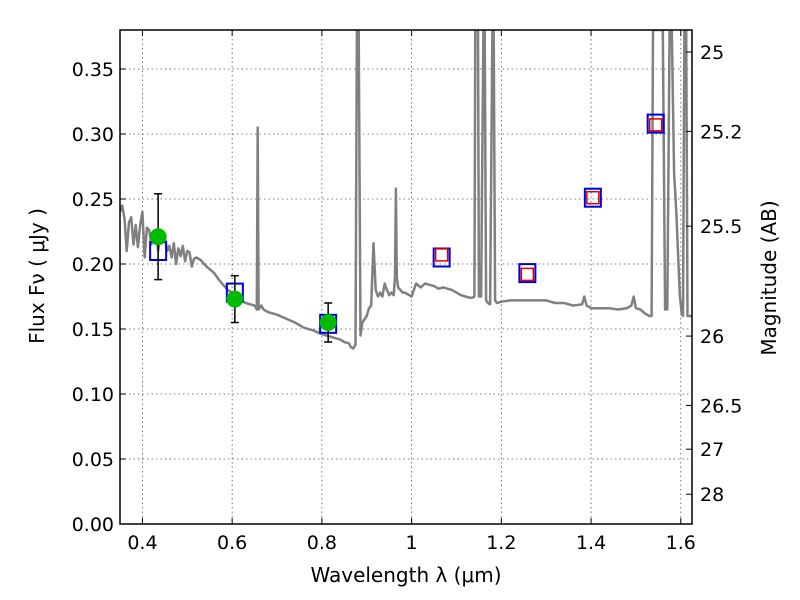 The width and height of the screenshot is (800, 600). Describe the element at coordinates (93, 135) in the screenshot. I see `y-tick-label: 0.30` at that location.